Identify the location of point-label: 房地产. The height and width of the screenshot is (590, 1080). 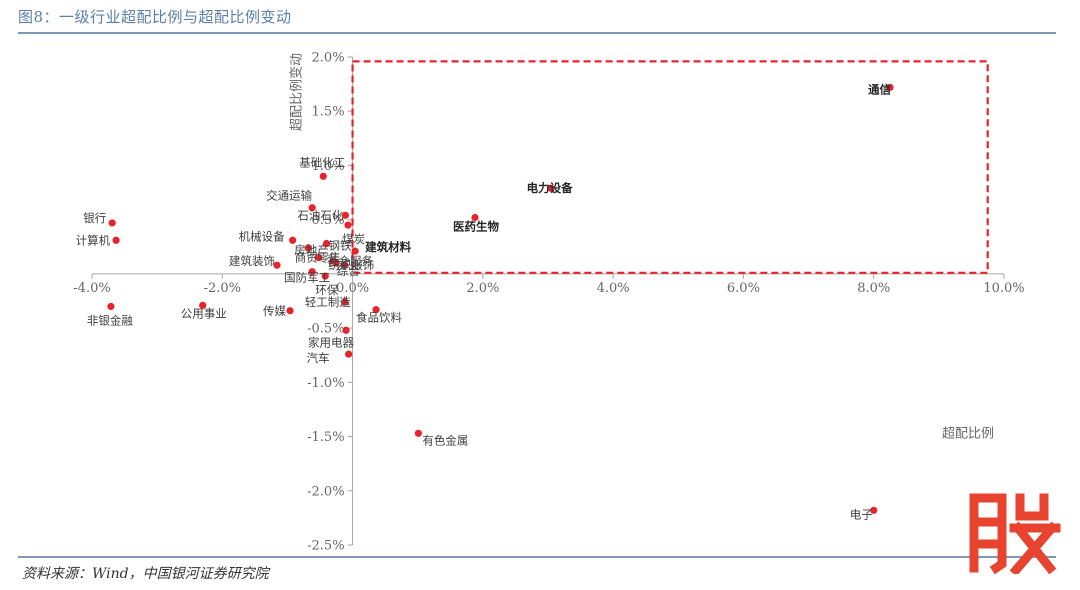
(311, 250).